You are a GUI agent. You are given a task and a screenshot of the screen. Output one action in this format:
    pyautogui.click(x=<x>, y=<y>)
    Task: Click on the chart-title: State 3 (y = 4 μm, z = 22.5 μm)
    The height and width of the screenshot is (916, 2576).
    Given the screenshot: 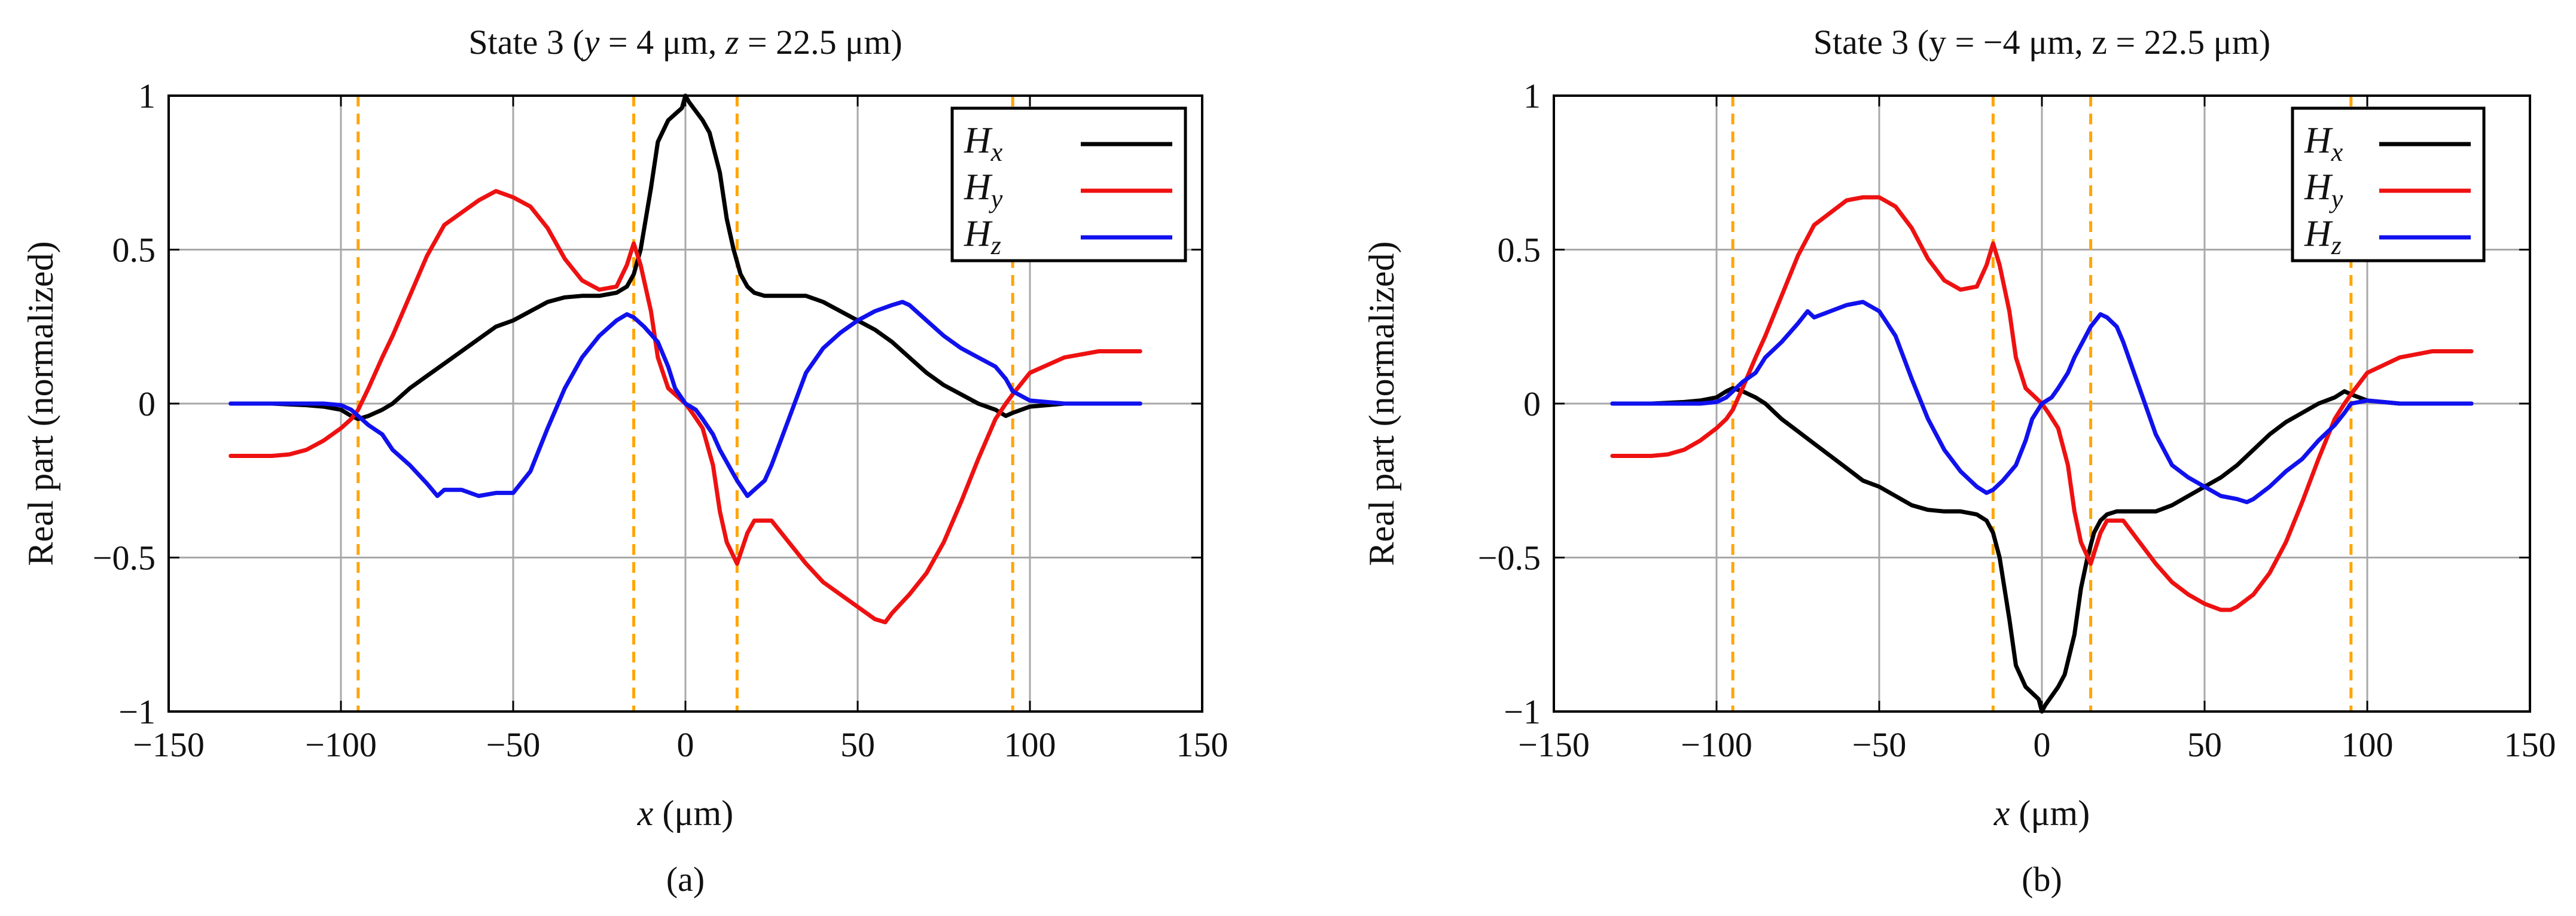 What is the action you would take?
    pyautogui.click(x=685, y=42)
    